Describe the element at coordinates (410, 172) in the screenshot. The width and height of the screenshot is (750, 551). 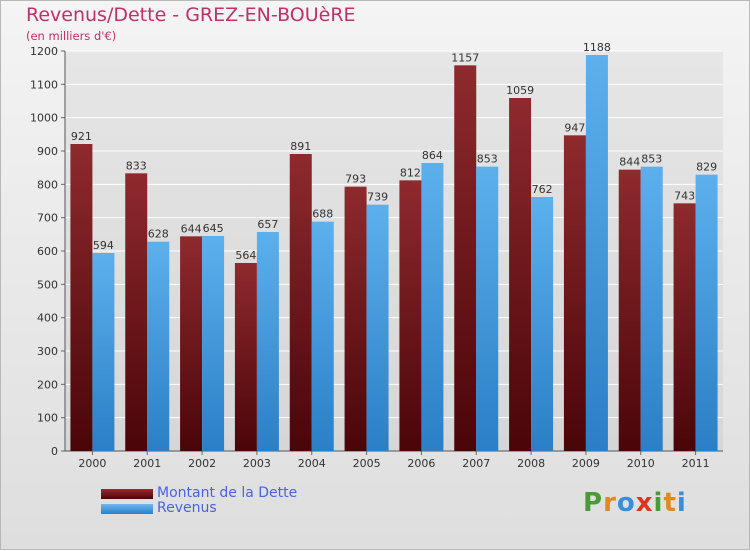
I see `data-label-debt: 812` at that location.